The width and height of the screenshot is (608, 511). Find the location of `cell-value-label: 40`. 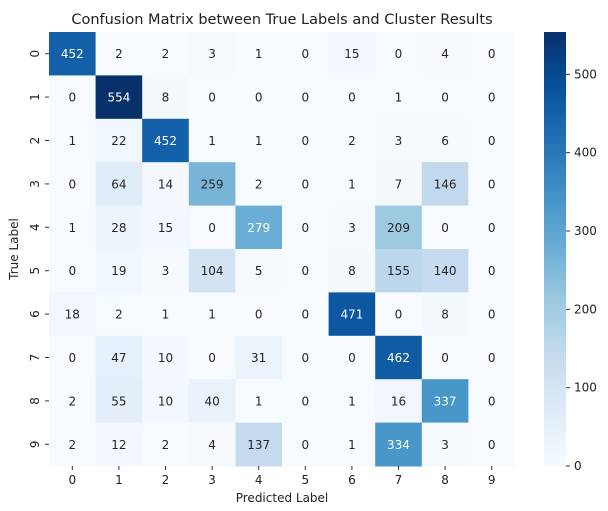

cell-value-label: 40 is located at coordinates (211, 401).